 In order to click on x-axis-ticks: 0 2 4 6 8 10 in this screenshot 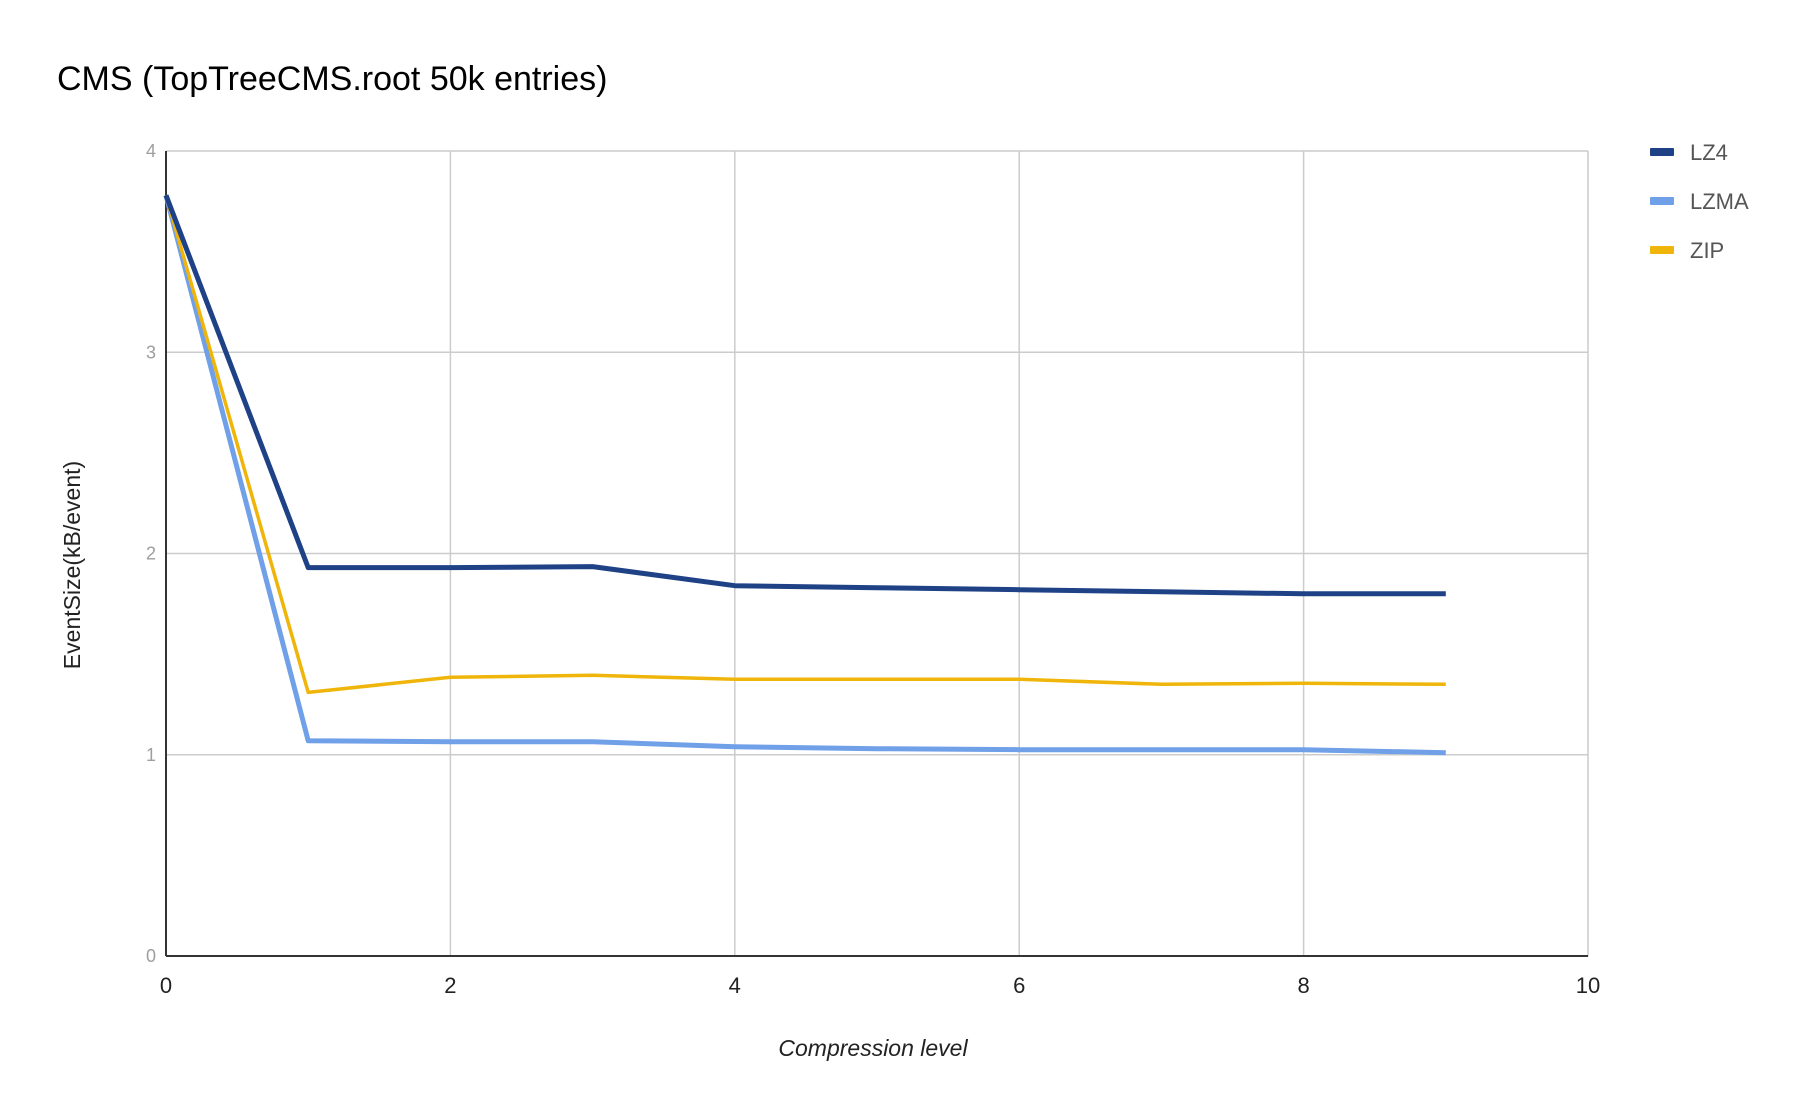, I will do `click(880, 985)`.